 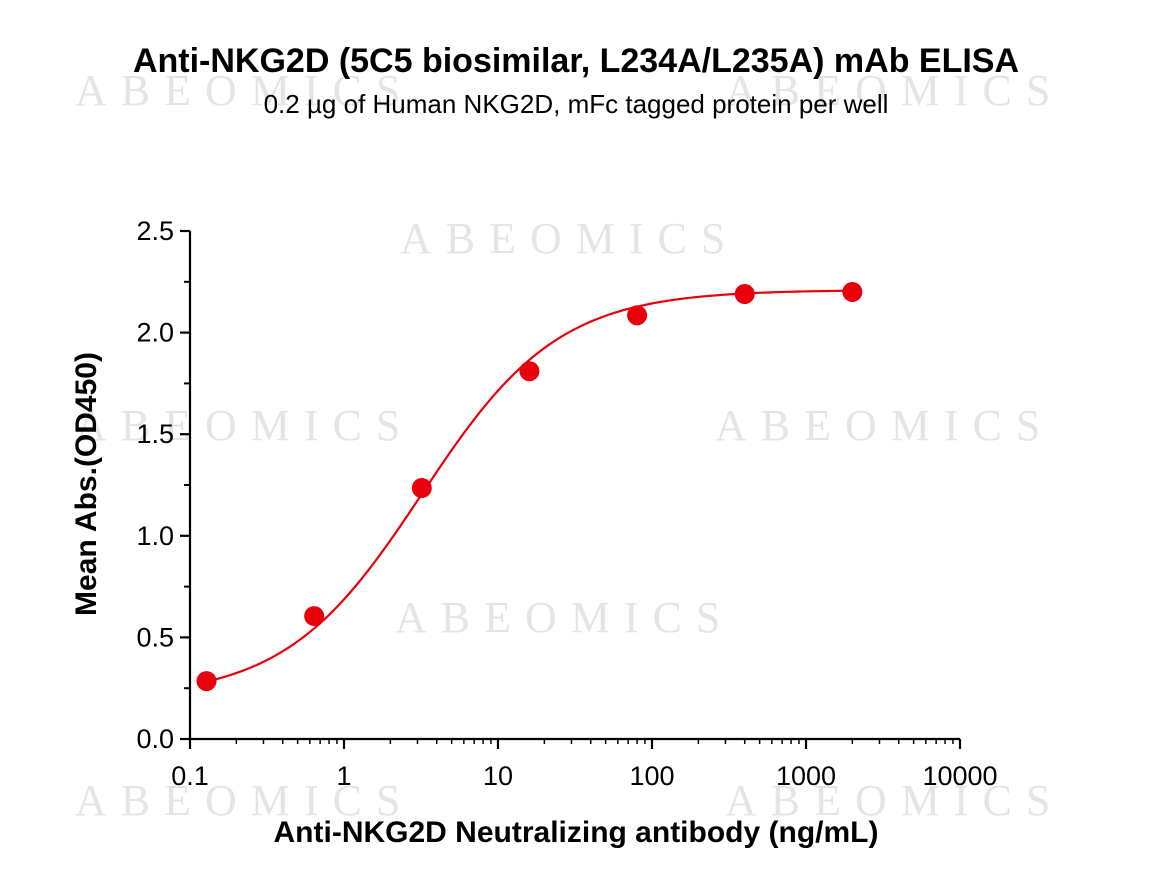 What do you see at coordinates (155, 536) in the screenshot?
I see `y-tick-label: 1.0` at bounding box center [155, 536].